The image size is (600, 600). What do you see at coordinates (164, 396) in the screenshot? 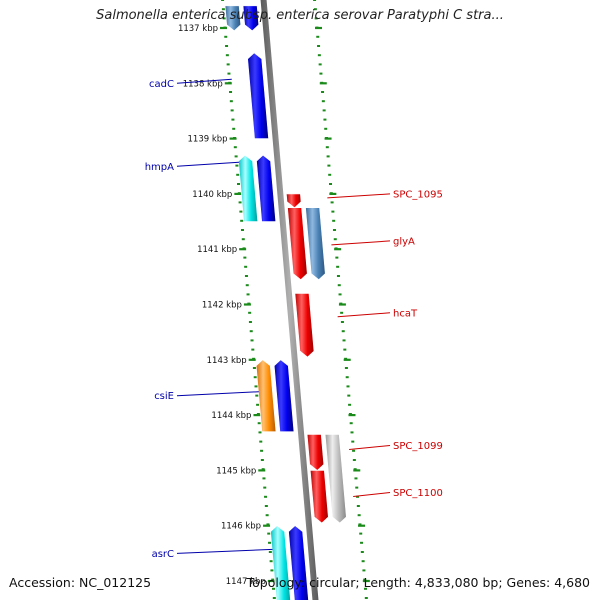
I see `gene-label-csiE: csiE` at bounding box center [164, 396].